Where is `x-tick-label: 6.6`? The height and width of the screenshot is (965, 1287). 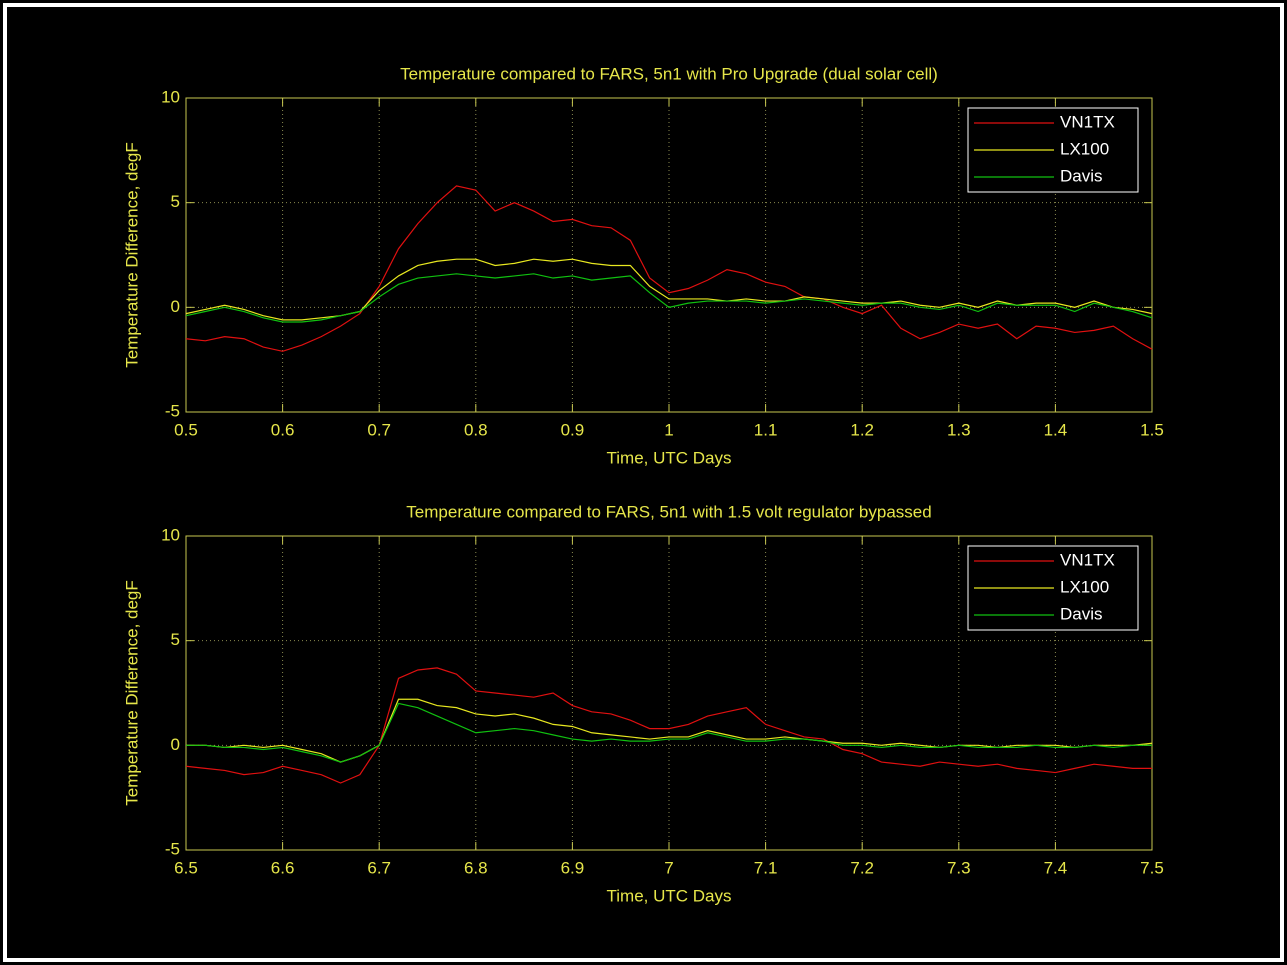 x-tick-label: 6.6 is located at coordinates (283, 867).